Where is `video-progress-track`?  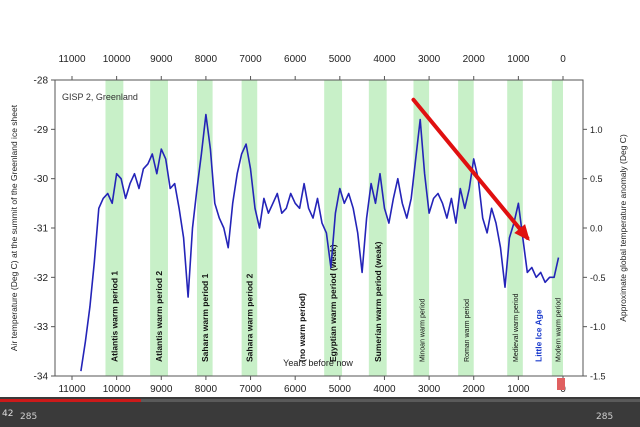
video-progress-track is located at coordinates (320, 400).